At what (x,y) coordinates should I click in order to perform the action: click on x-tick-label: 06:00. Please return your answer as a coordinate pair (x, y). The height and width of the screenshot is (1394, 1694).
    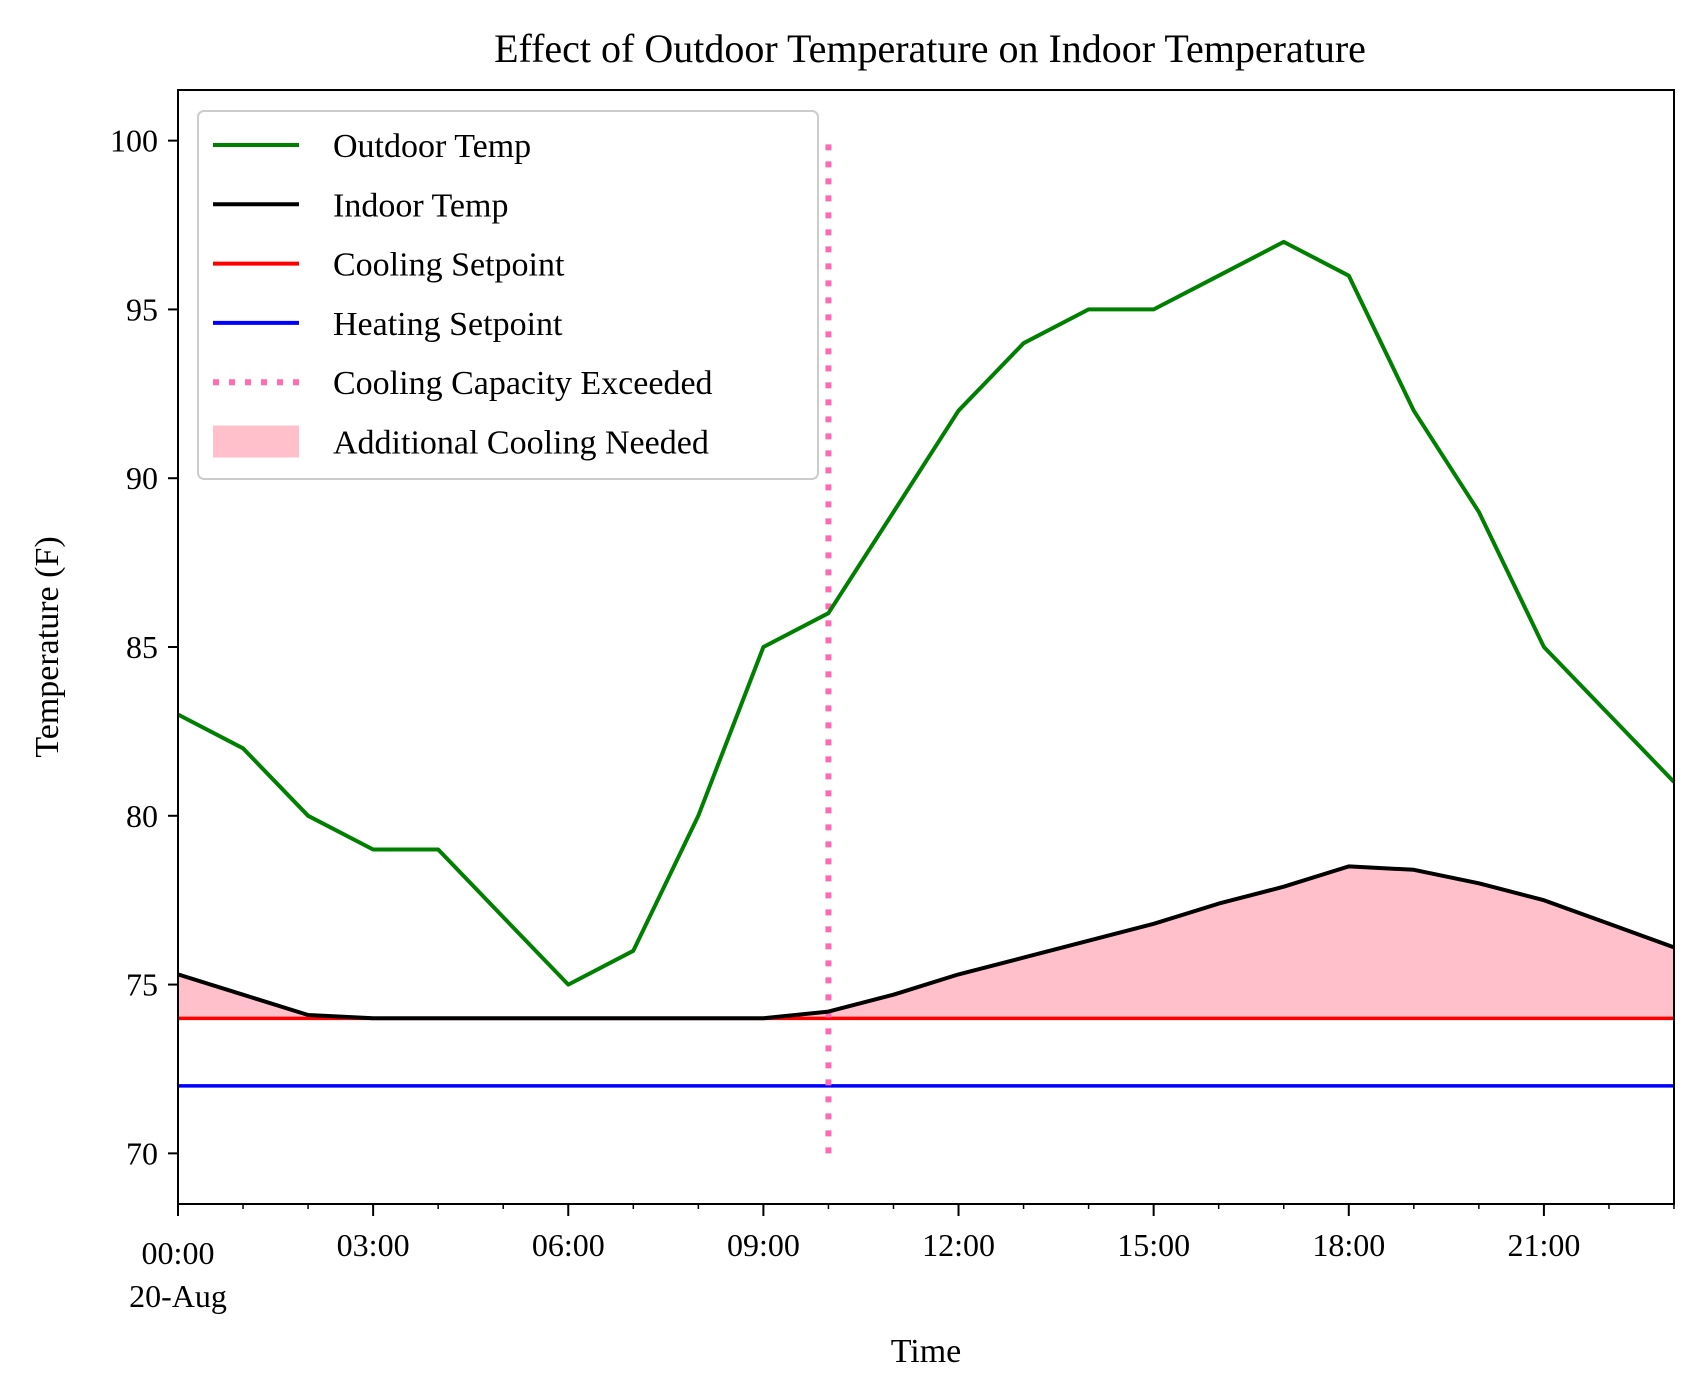
    Looking at the image, I should click on (568, 1245).